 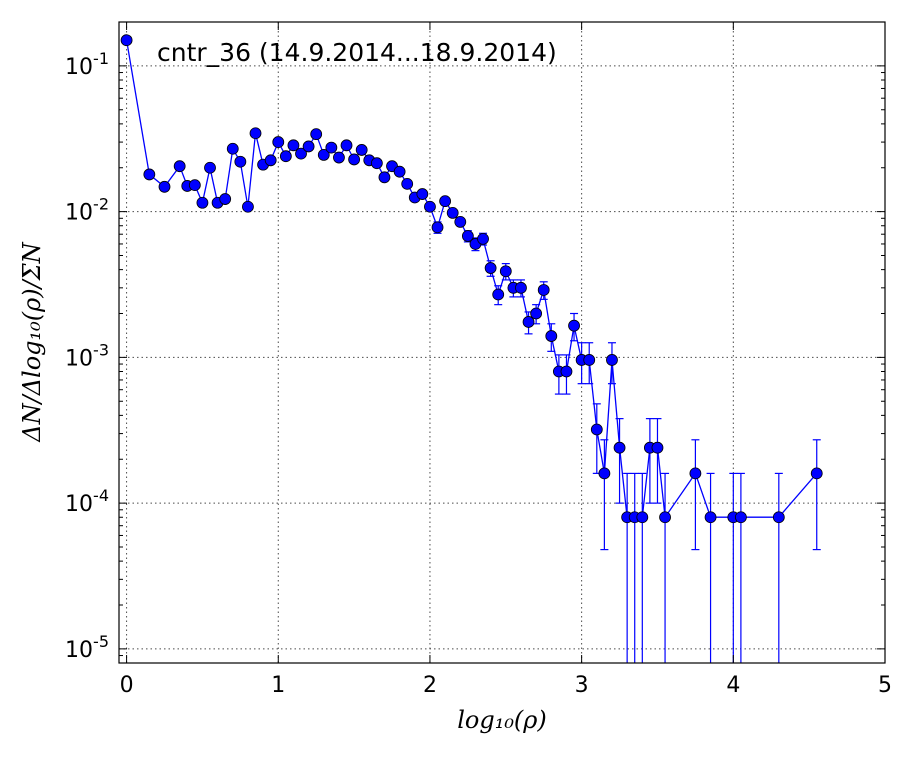 I want to click on x-tick-label: 3, so click(x=582, y=685).